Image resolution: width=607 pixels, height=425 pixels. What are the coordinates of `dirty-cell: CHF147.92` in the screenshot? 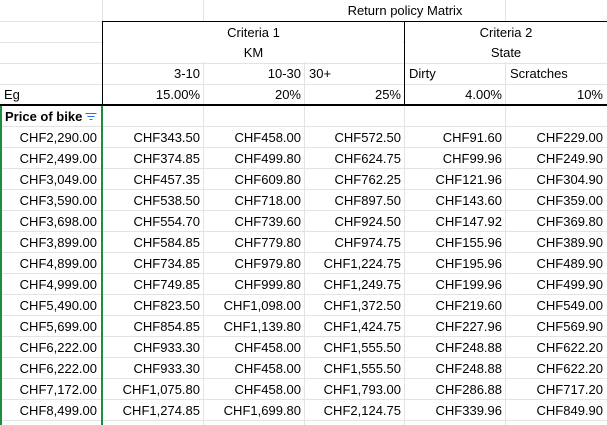 It's located at (468, 221).